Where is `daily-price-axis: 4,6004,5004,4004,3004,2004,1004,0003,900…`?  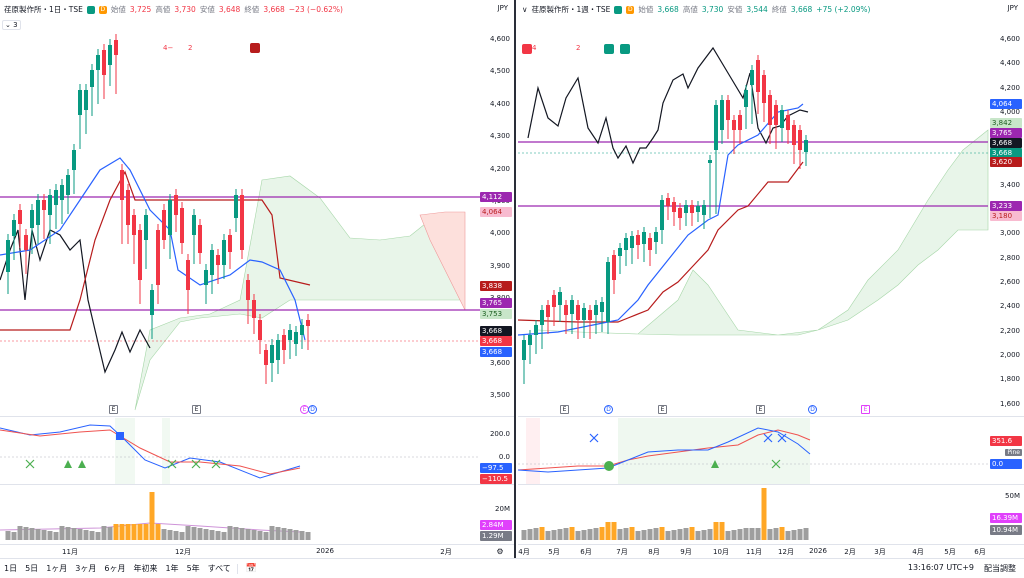 daily-price-axis: 4,6004,5004,4004,3004,2004,1004,0003,900… is located at coordinates (496, 279).